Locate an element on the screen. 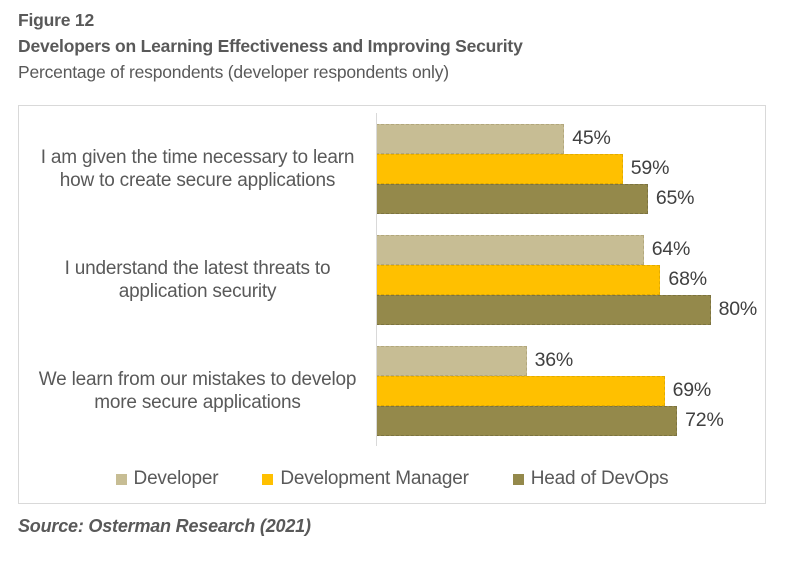 This screenshot has width=800, height=561. legend-item-developer: Developer is located at coordinates (167, 479).